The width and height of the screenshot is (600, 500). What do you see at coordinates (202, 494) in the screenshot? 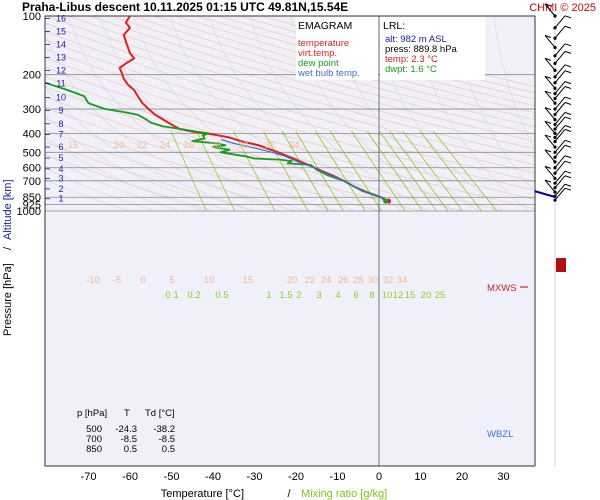
I see `x-axis-title: Temperature [°C]` at bounding box center [202, 494].